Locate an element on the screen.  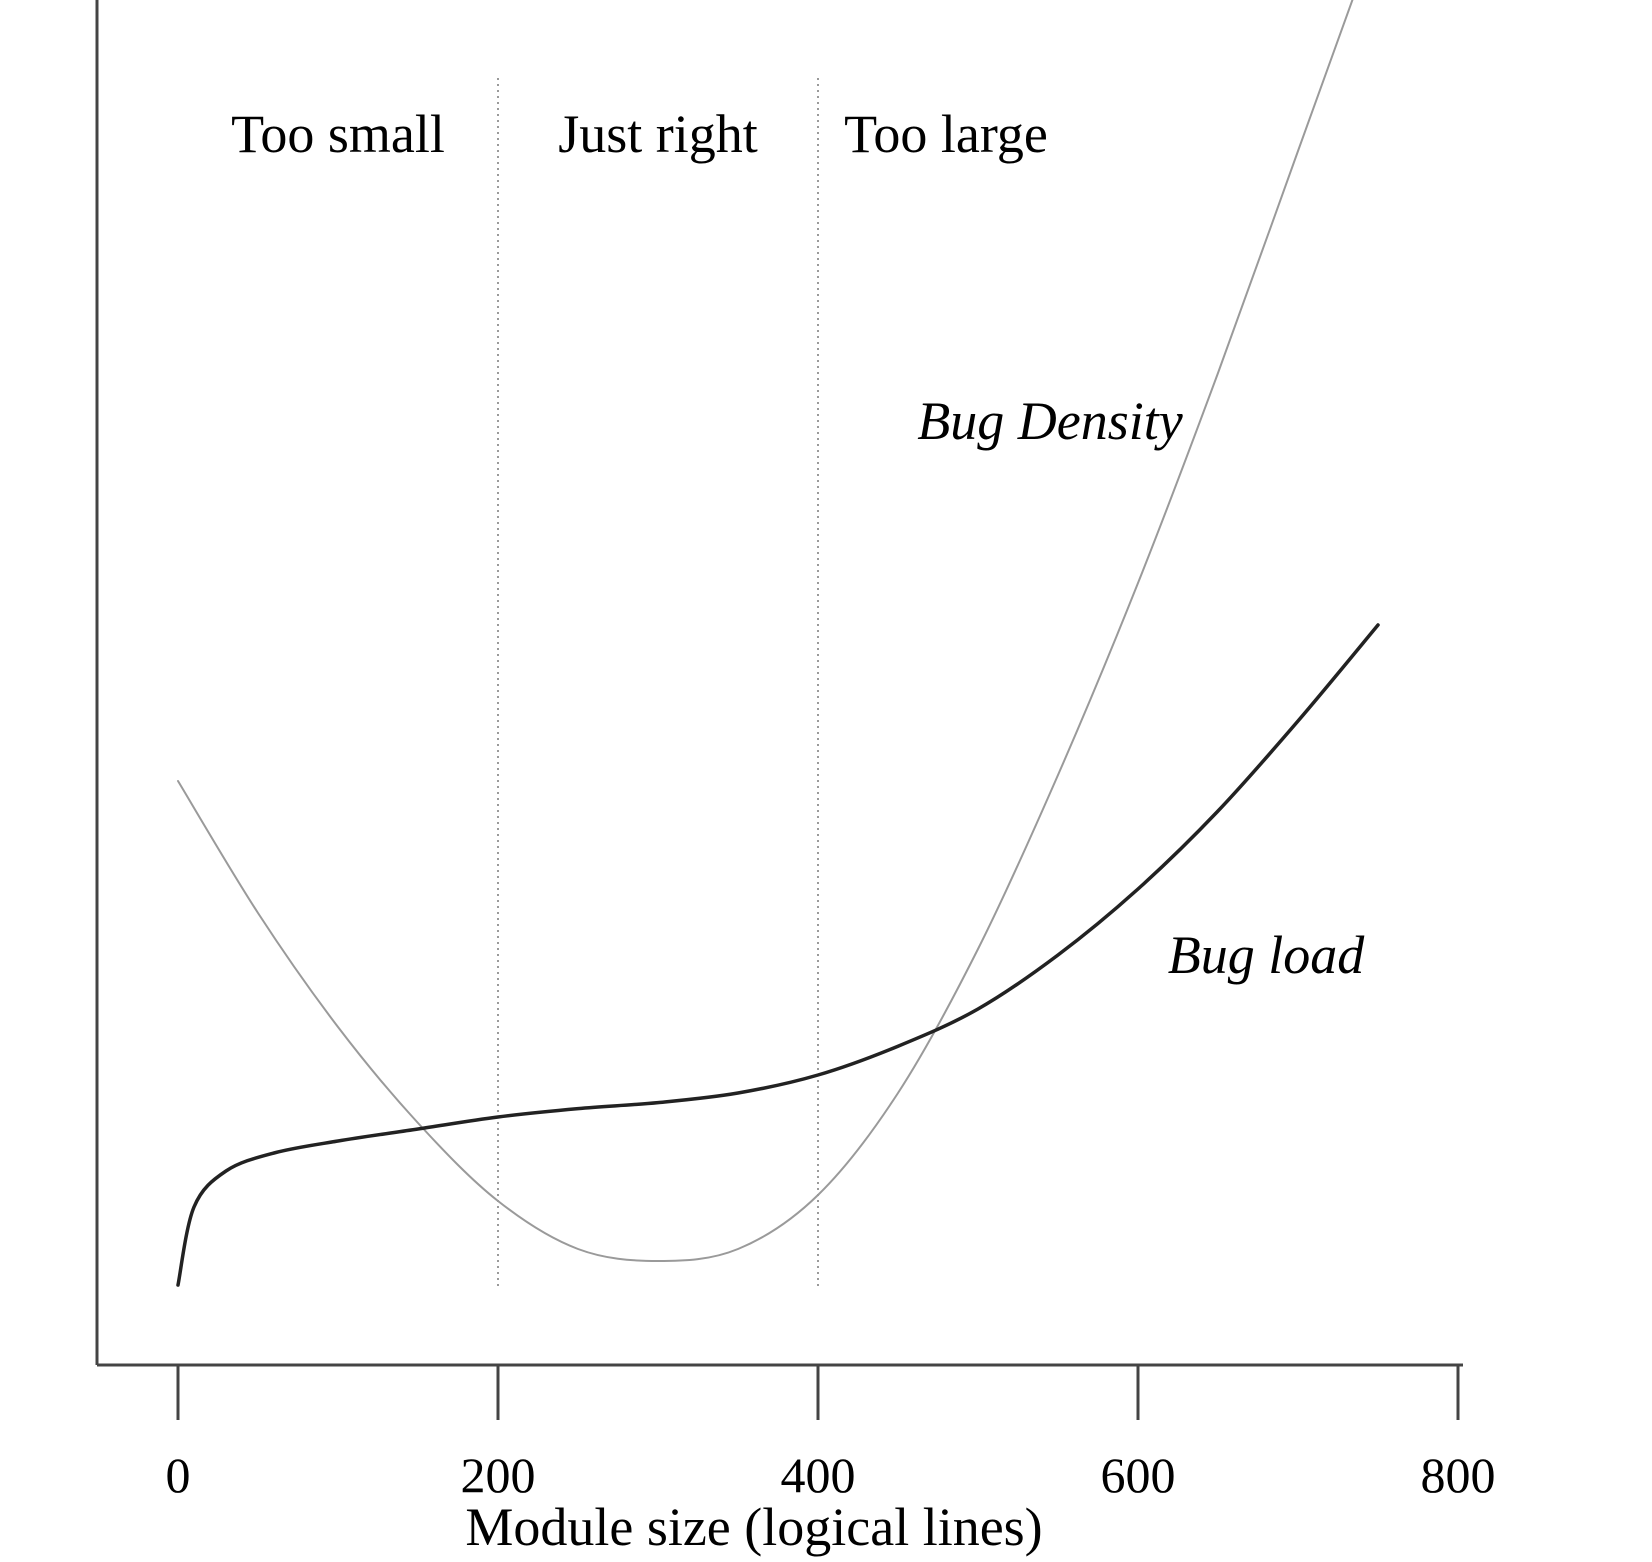
region-label-just-right: Just right is located at coordinates (658, 134).